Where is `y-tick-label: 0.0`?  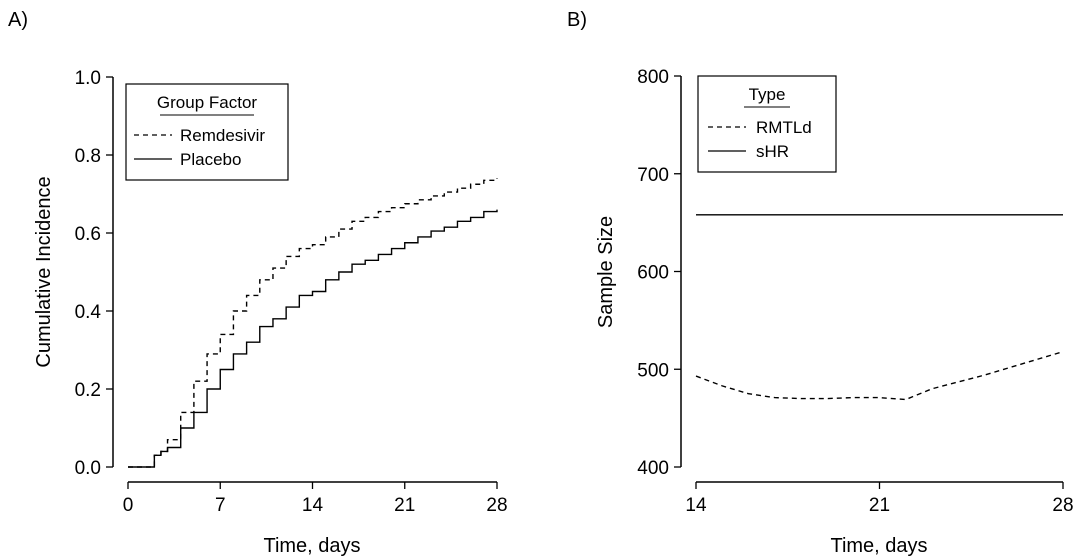 y-tick-label: 0.0 is located at coordinates (88, 468).